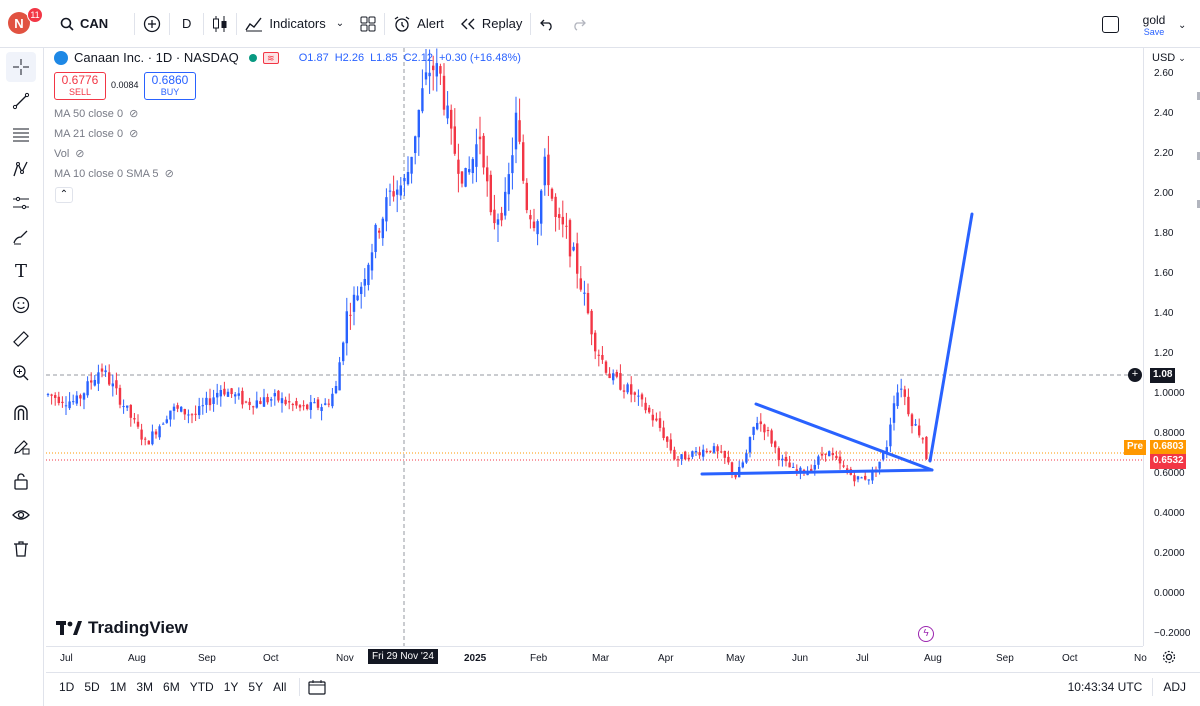  What do you see at coordinates (145, 686) in the screenshot?
I see `range-3m: 3M` at bounding box center [145, 686].